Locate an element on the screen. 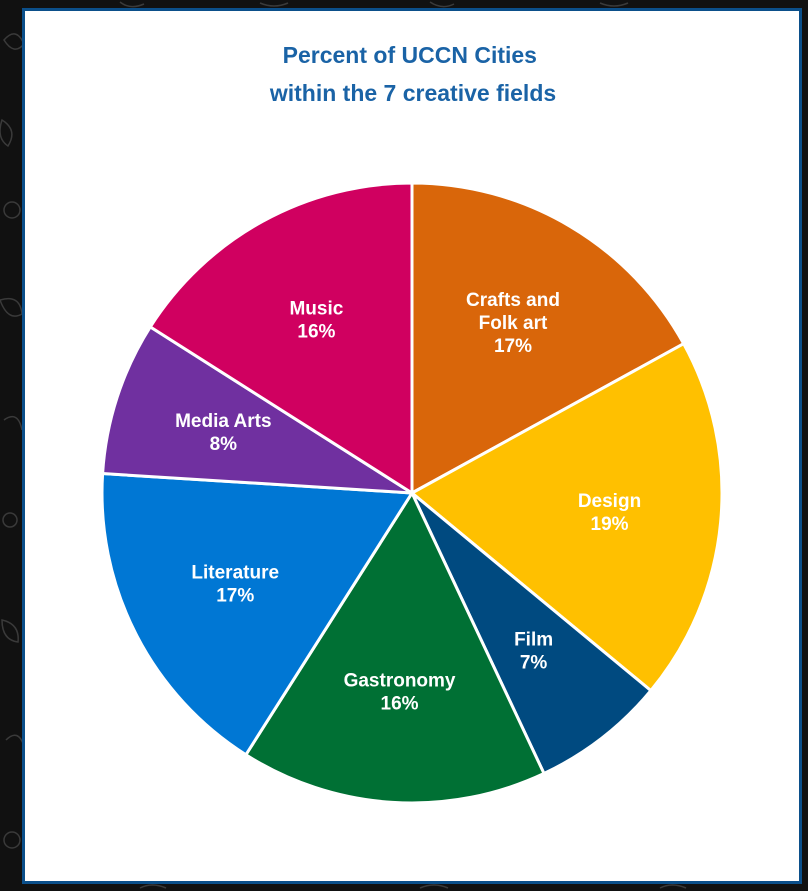 The image size is (808, 891). slice-name-label: Crafts and is located at coordinates (513, 300).